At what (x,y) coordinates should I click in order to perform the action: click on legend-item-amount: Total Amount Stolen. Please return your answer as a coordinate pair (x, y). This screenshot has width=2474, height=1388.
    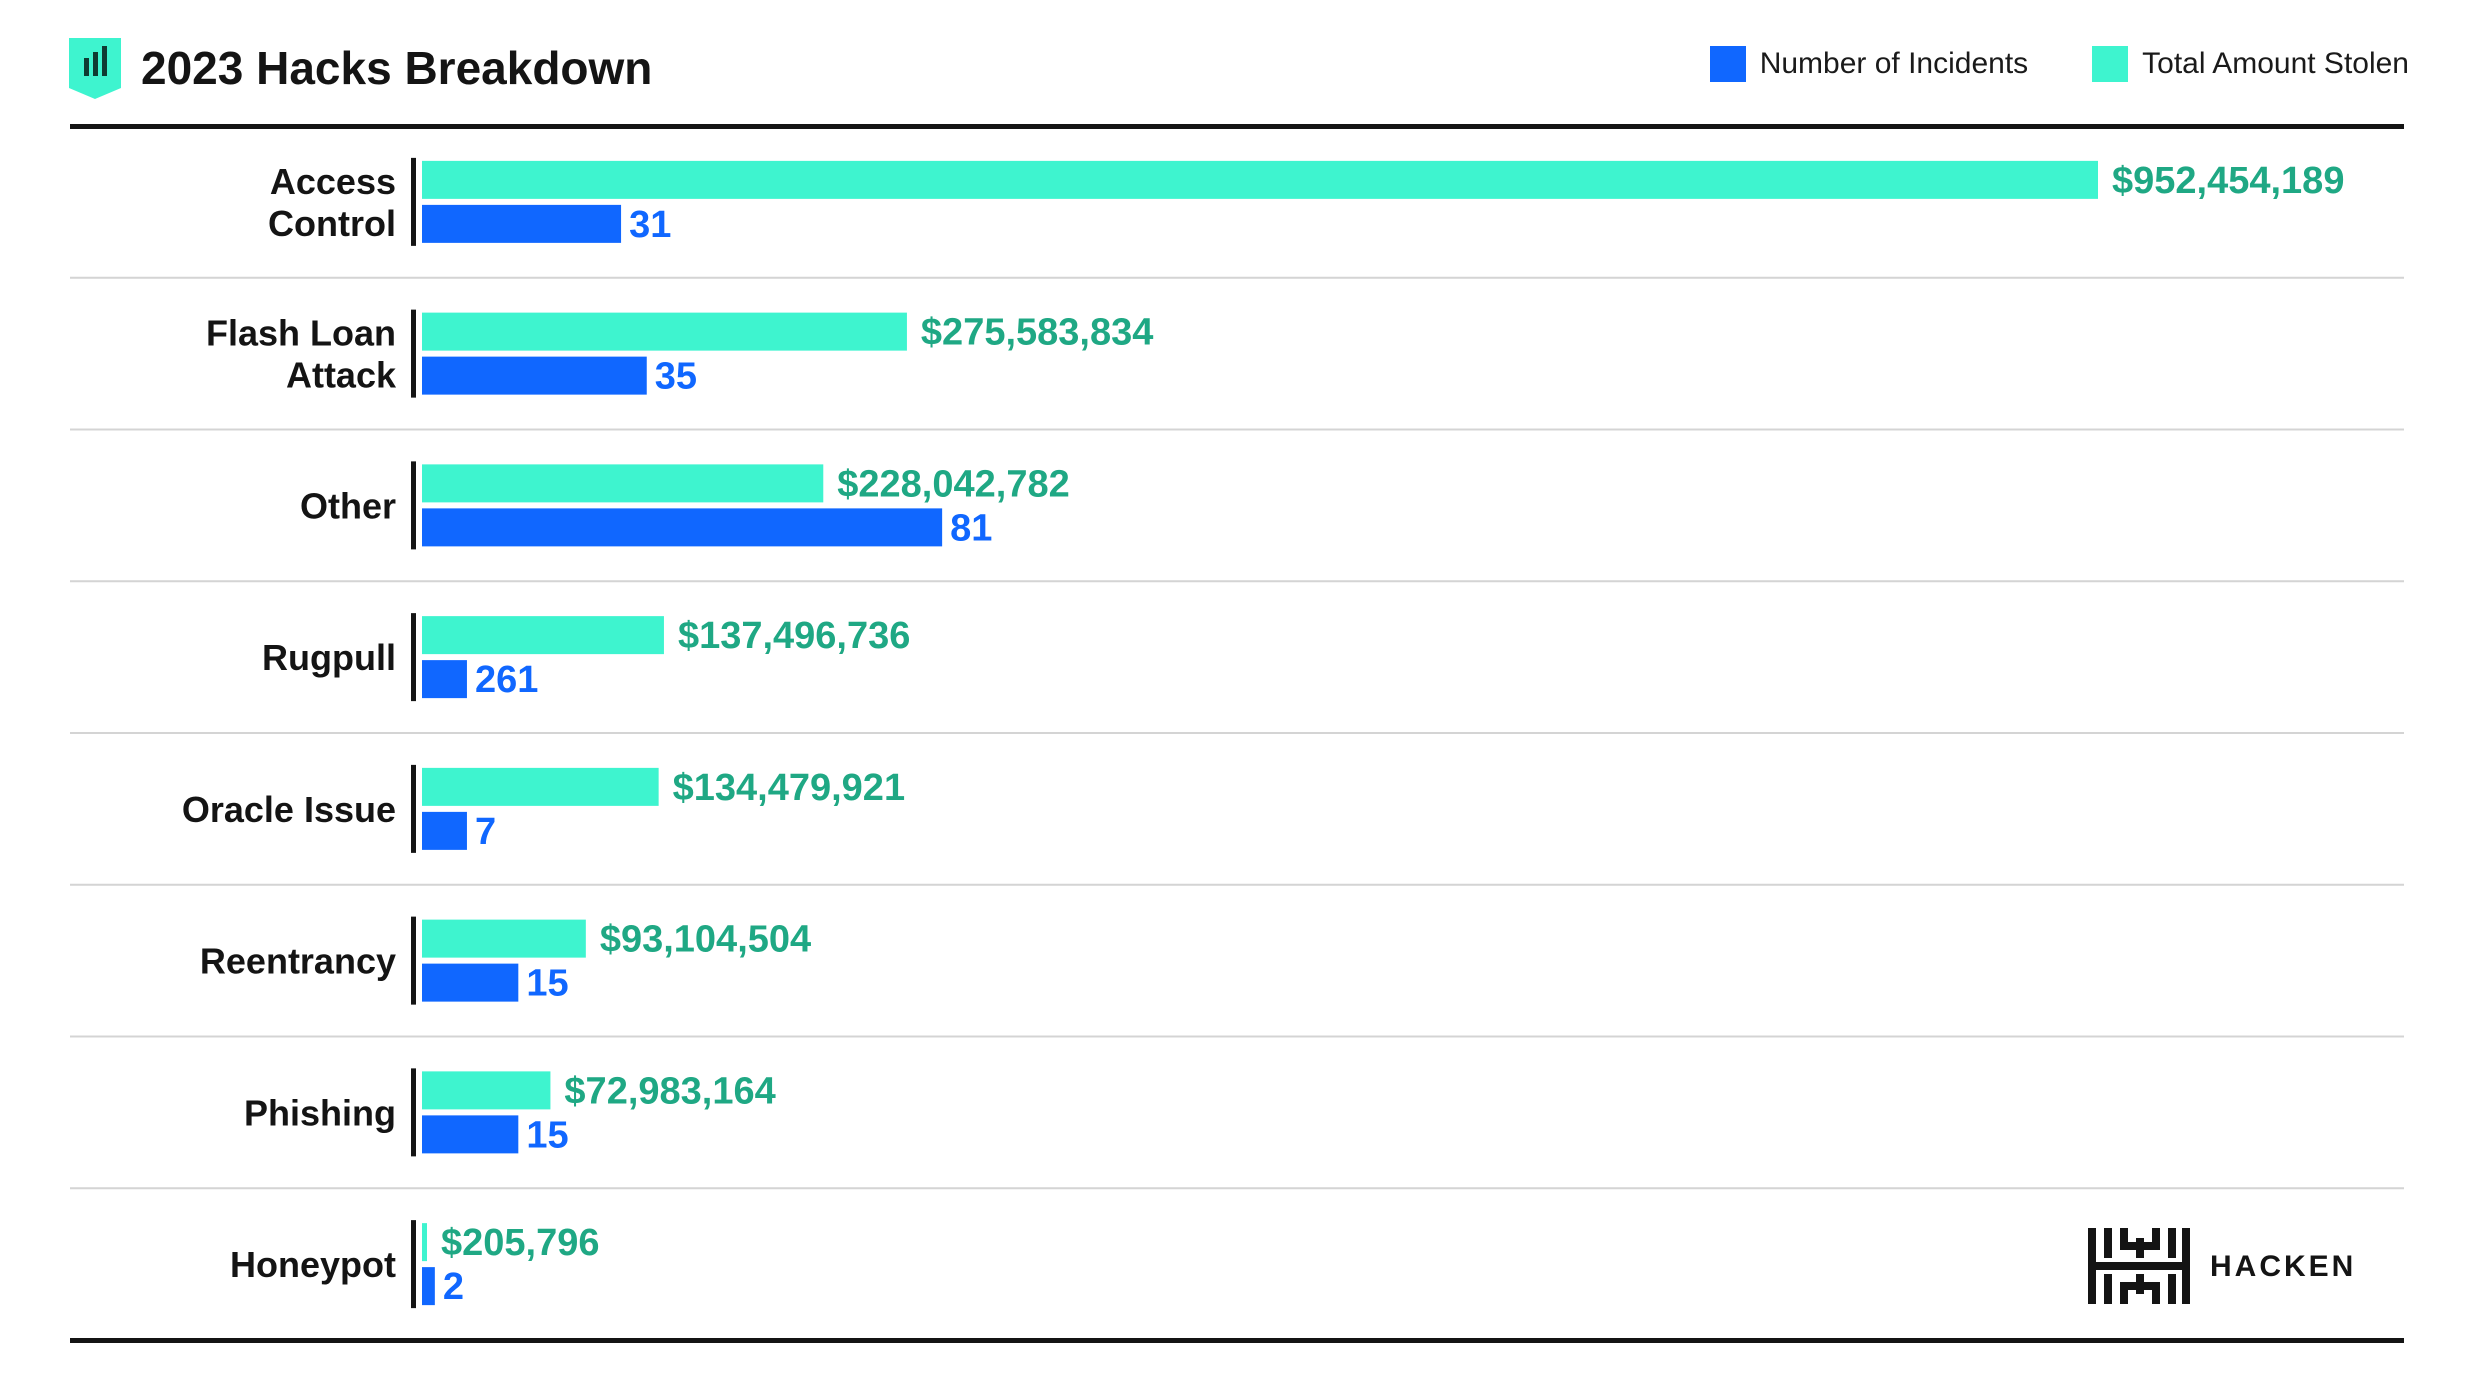
    Looking at the image, I should click on (2250, 64).